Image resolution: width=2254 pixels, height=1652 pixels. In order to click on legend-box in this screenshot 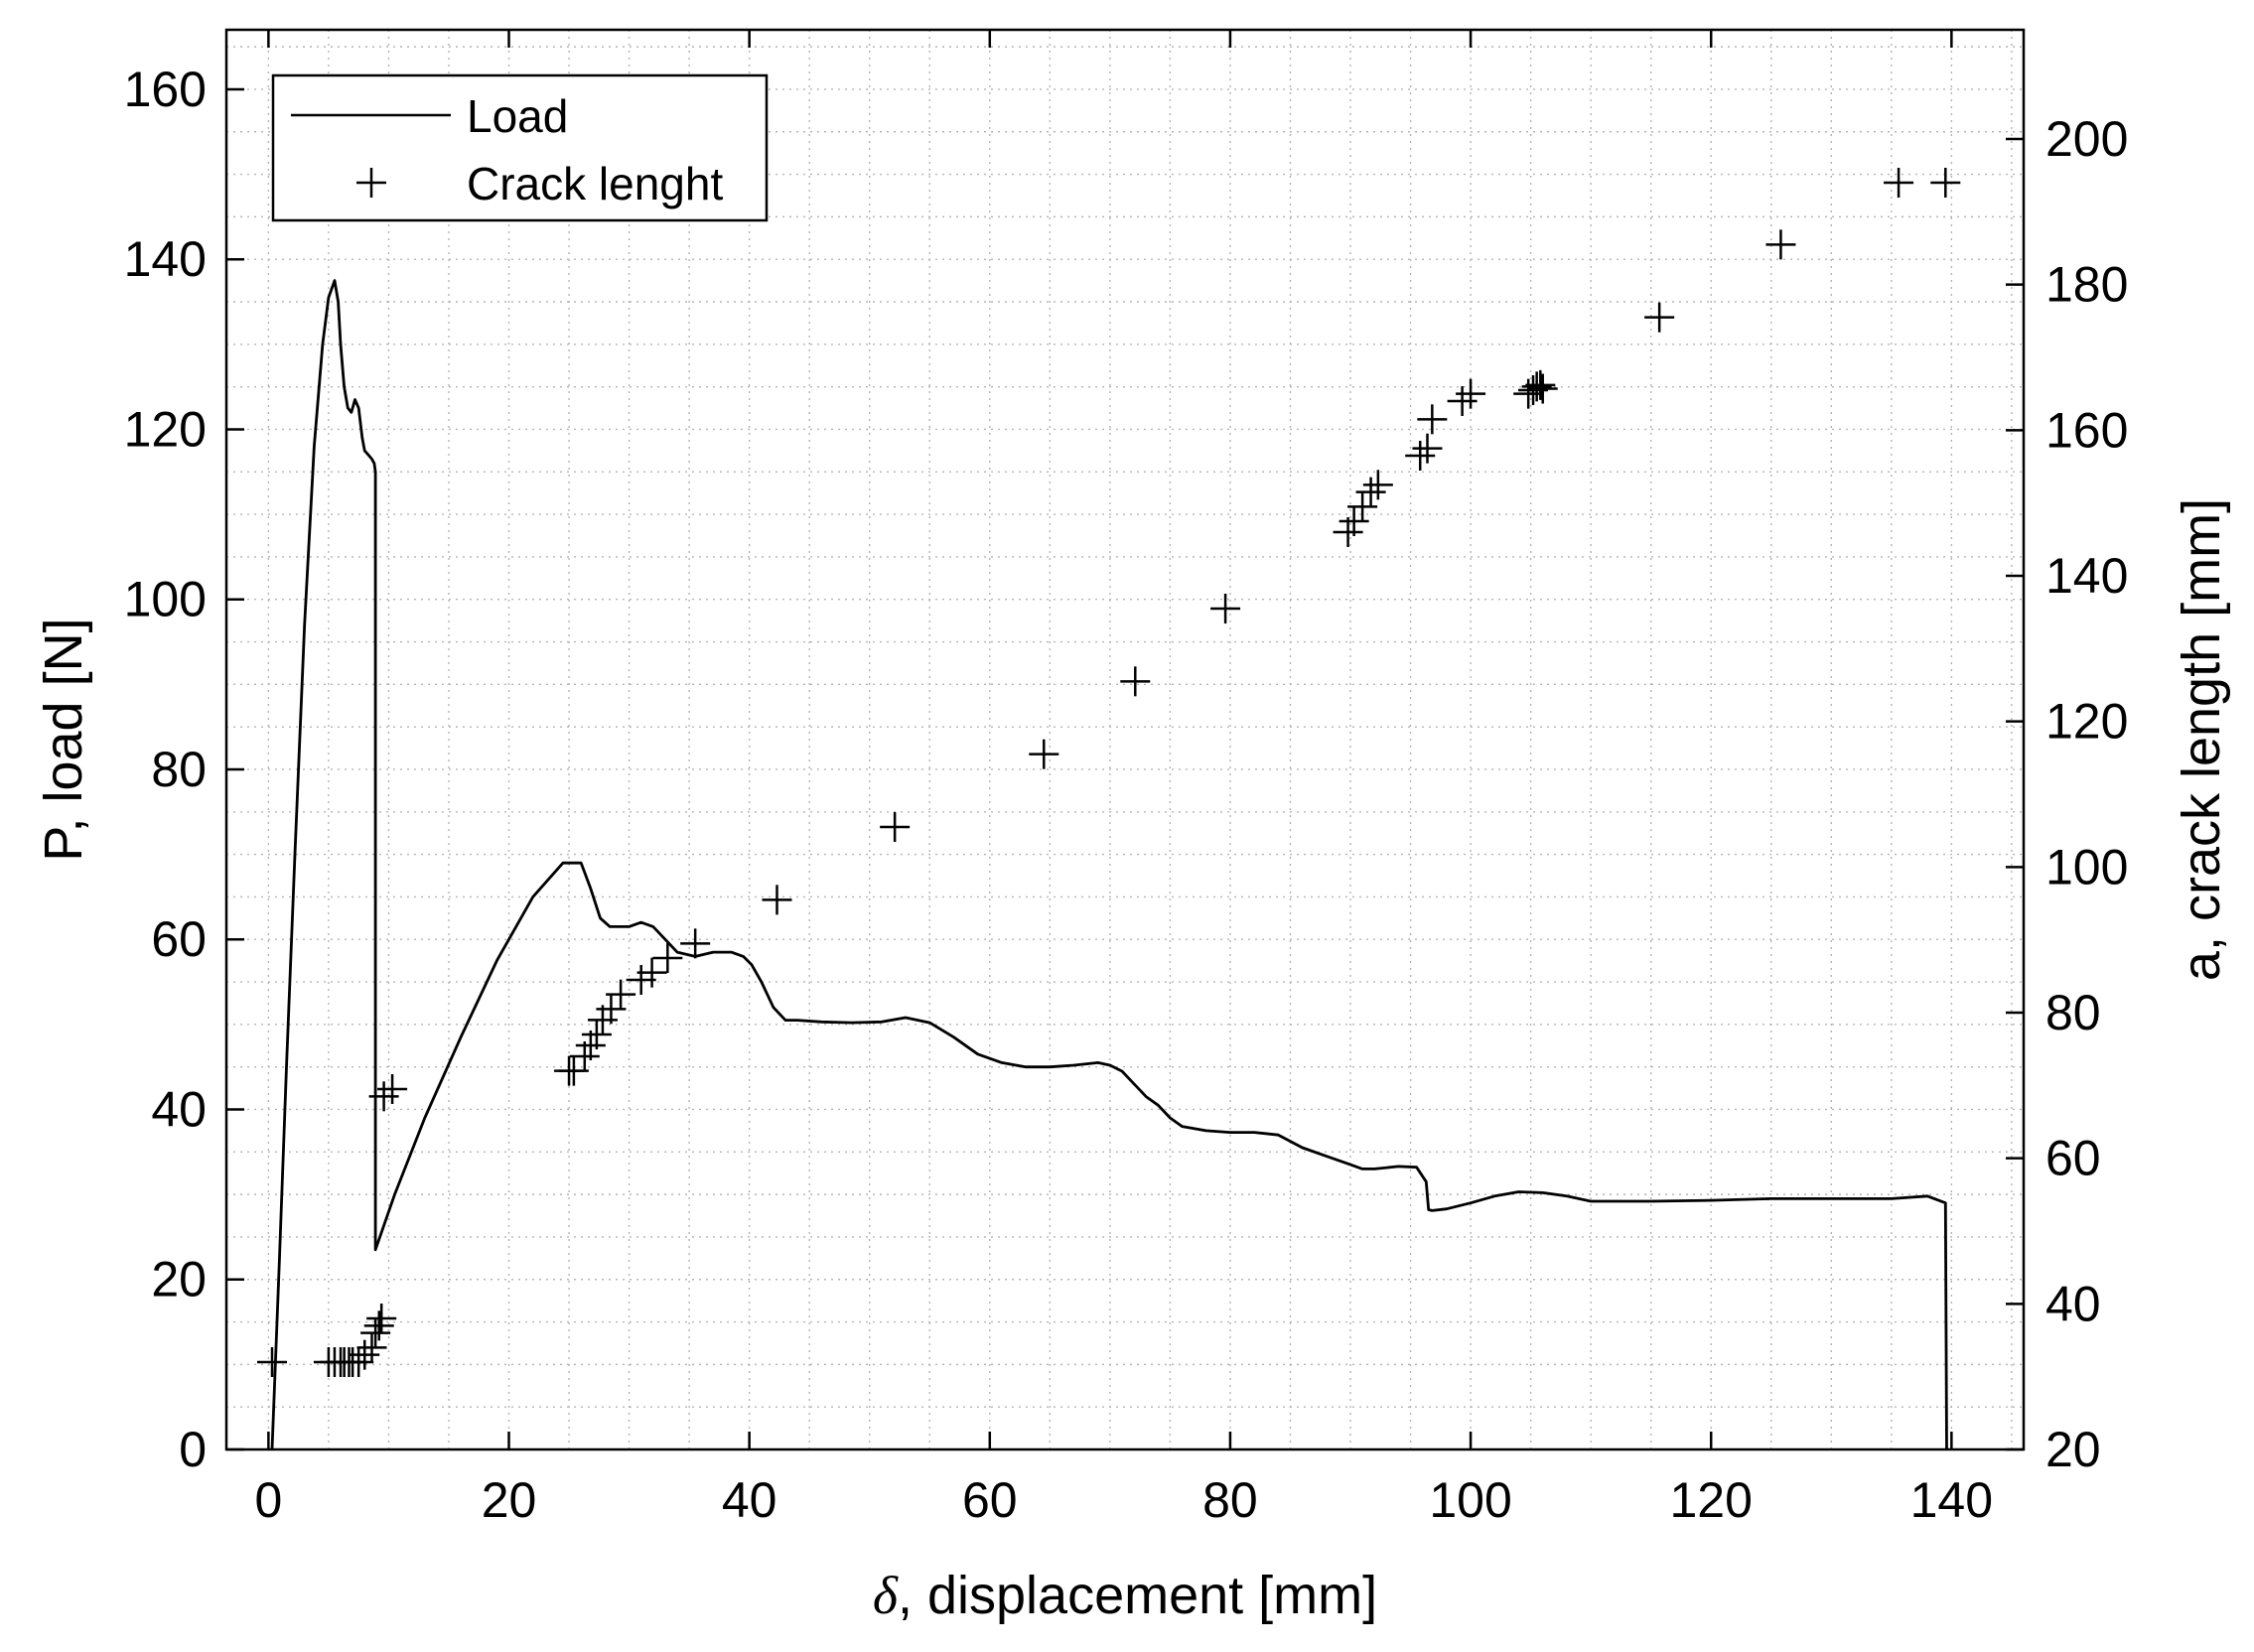, I will do `click(520, 148)`.